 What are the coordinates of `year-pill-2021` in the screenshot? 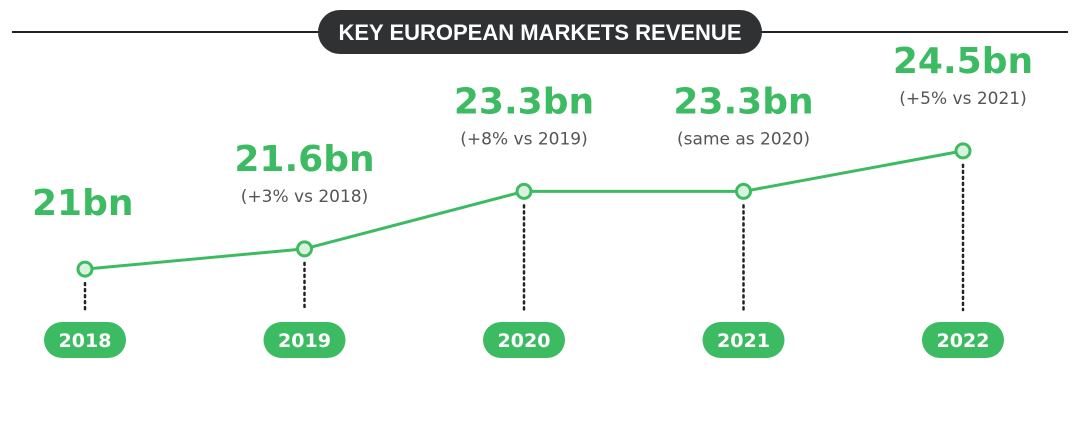 It's located at (743, 340).